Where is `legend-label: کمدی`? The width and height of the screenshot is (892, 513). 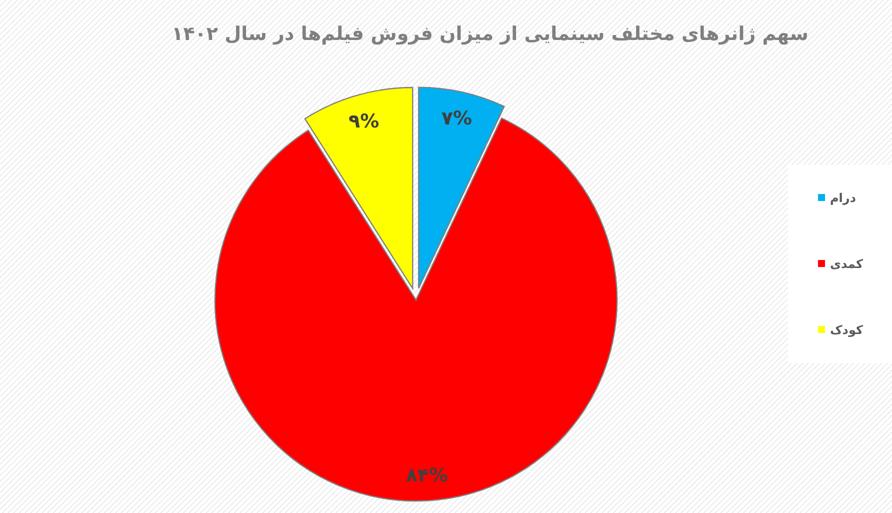 legend-label: کمدی is located at coordinates (846, 264).